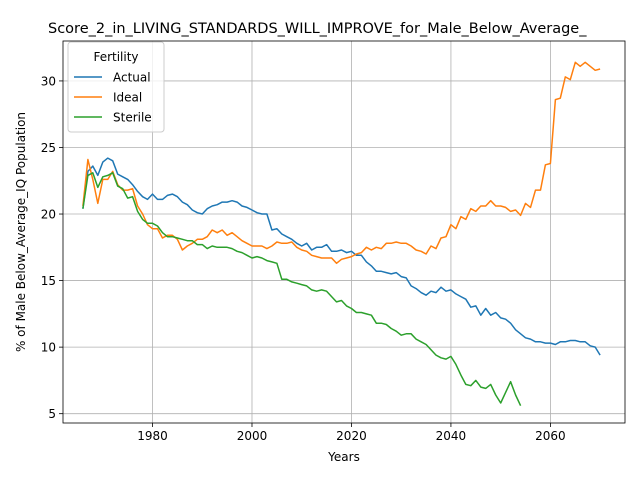  I want to click on y-tick-label: 5, so click(52, 414).